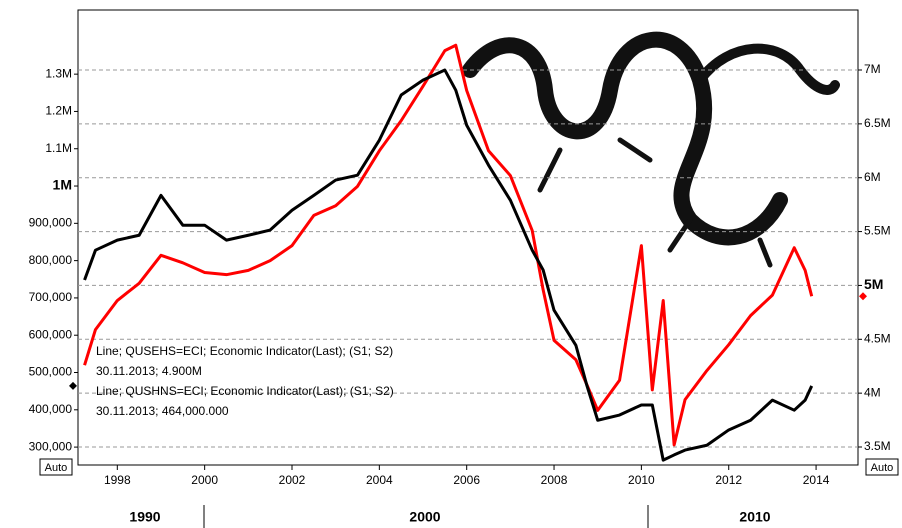 The width and height of the screenshot is (902, 528). What do you see at coordinates (51, 260) in the screenshot?
I see `y-tick-label: 800,000` at bounding box center [51, 260].